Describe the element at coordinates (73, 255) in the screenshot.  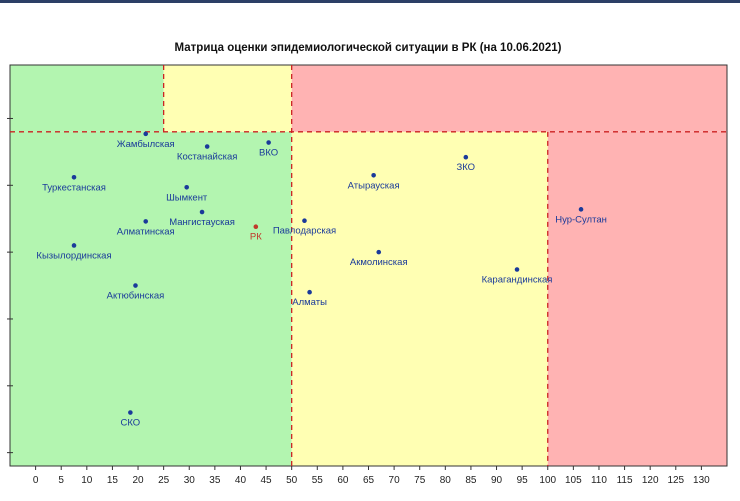
I see `data-point-label: Кызылординская` at that location.